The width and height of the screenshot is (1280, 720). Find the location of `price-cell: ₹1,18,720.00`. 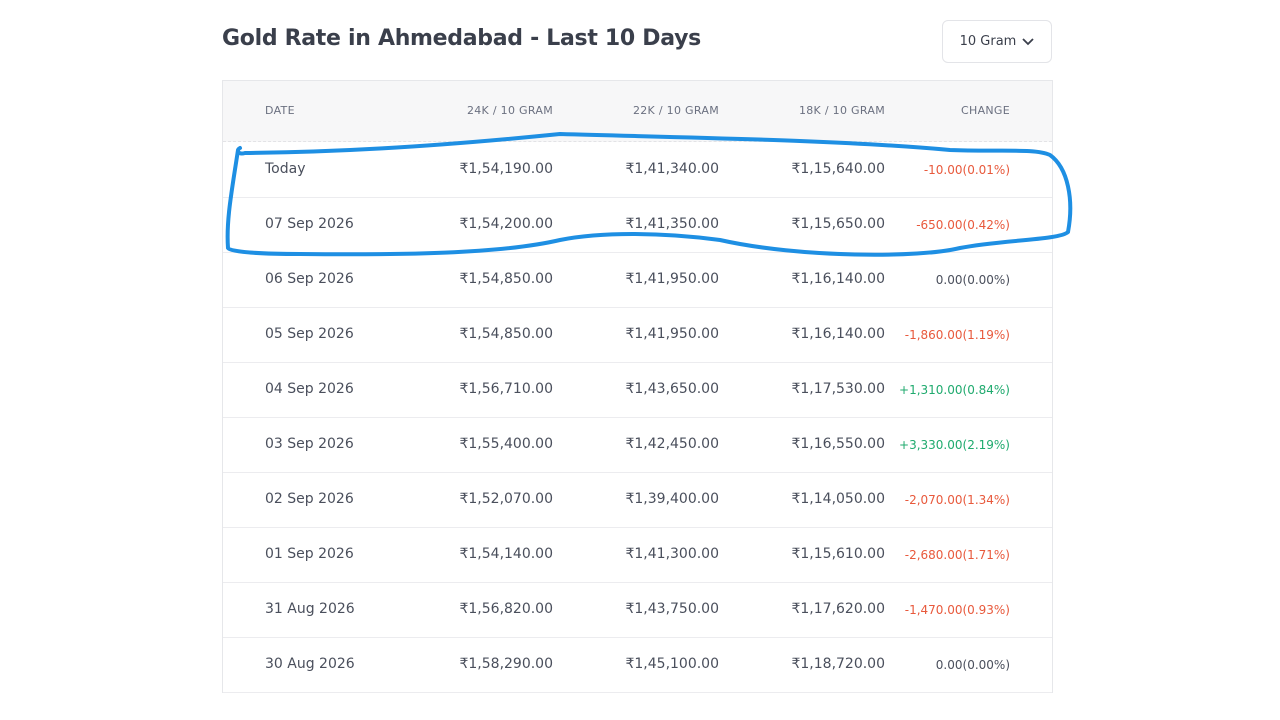

price-cell: ₹1,18,720.00 is located at coordinates (838, 664).